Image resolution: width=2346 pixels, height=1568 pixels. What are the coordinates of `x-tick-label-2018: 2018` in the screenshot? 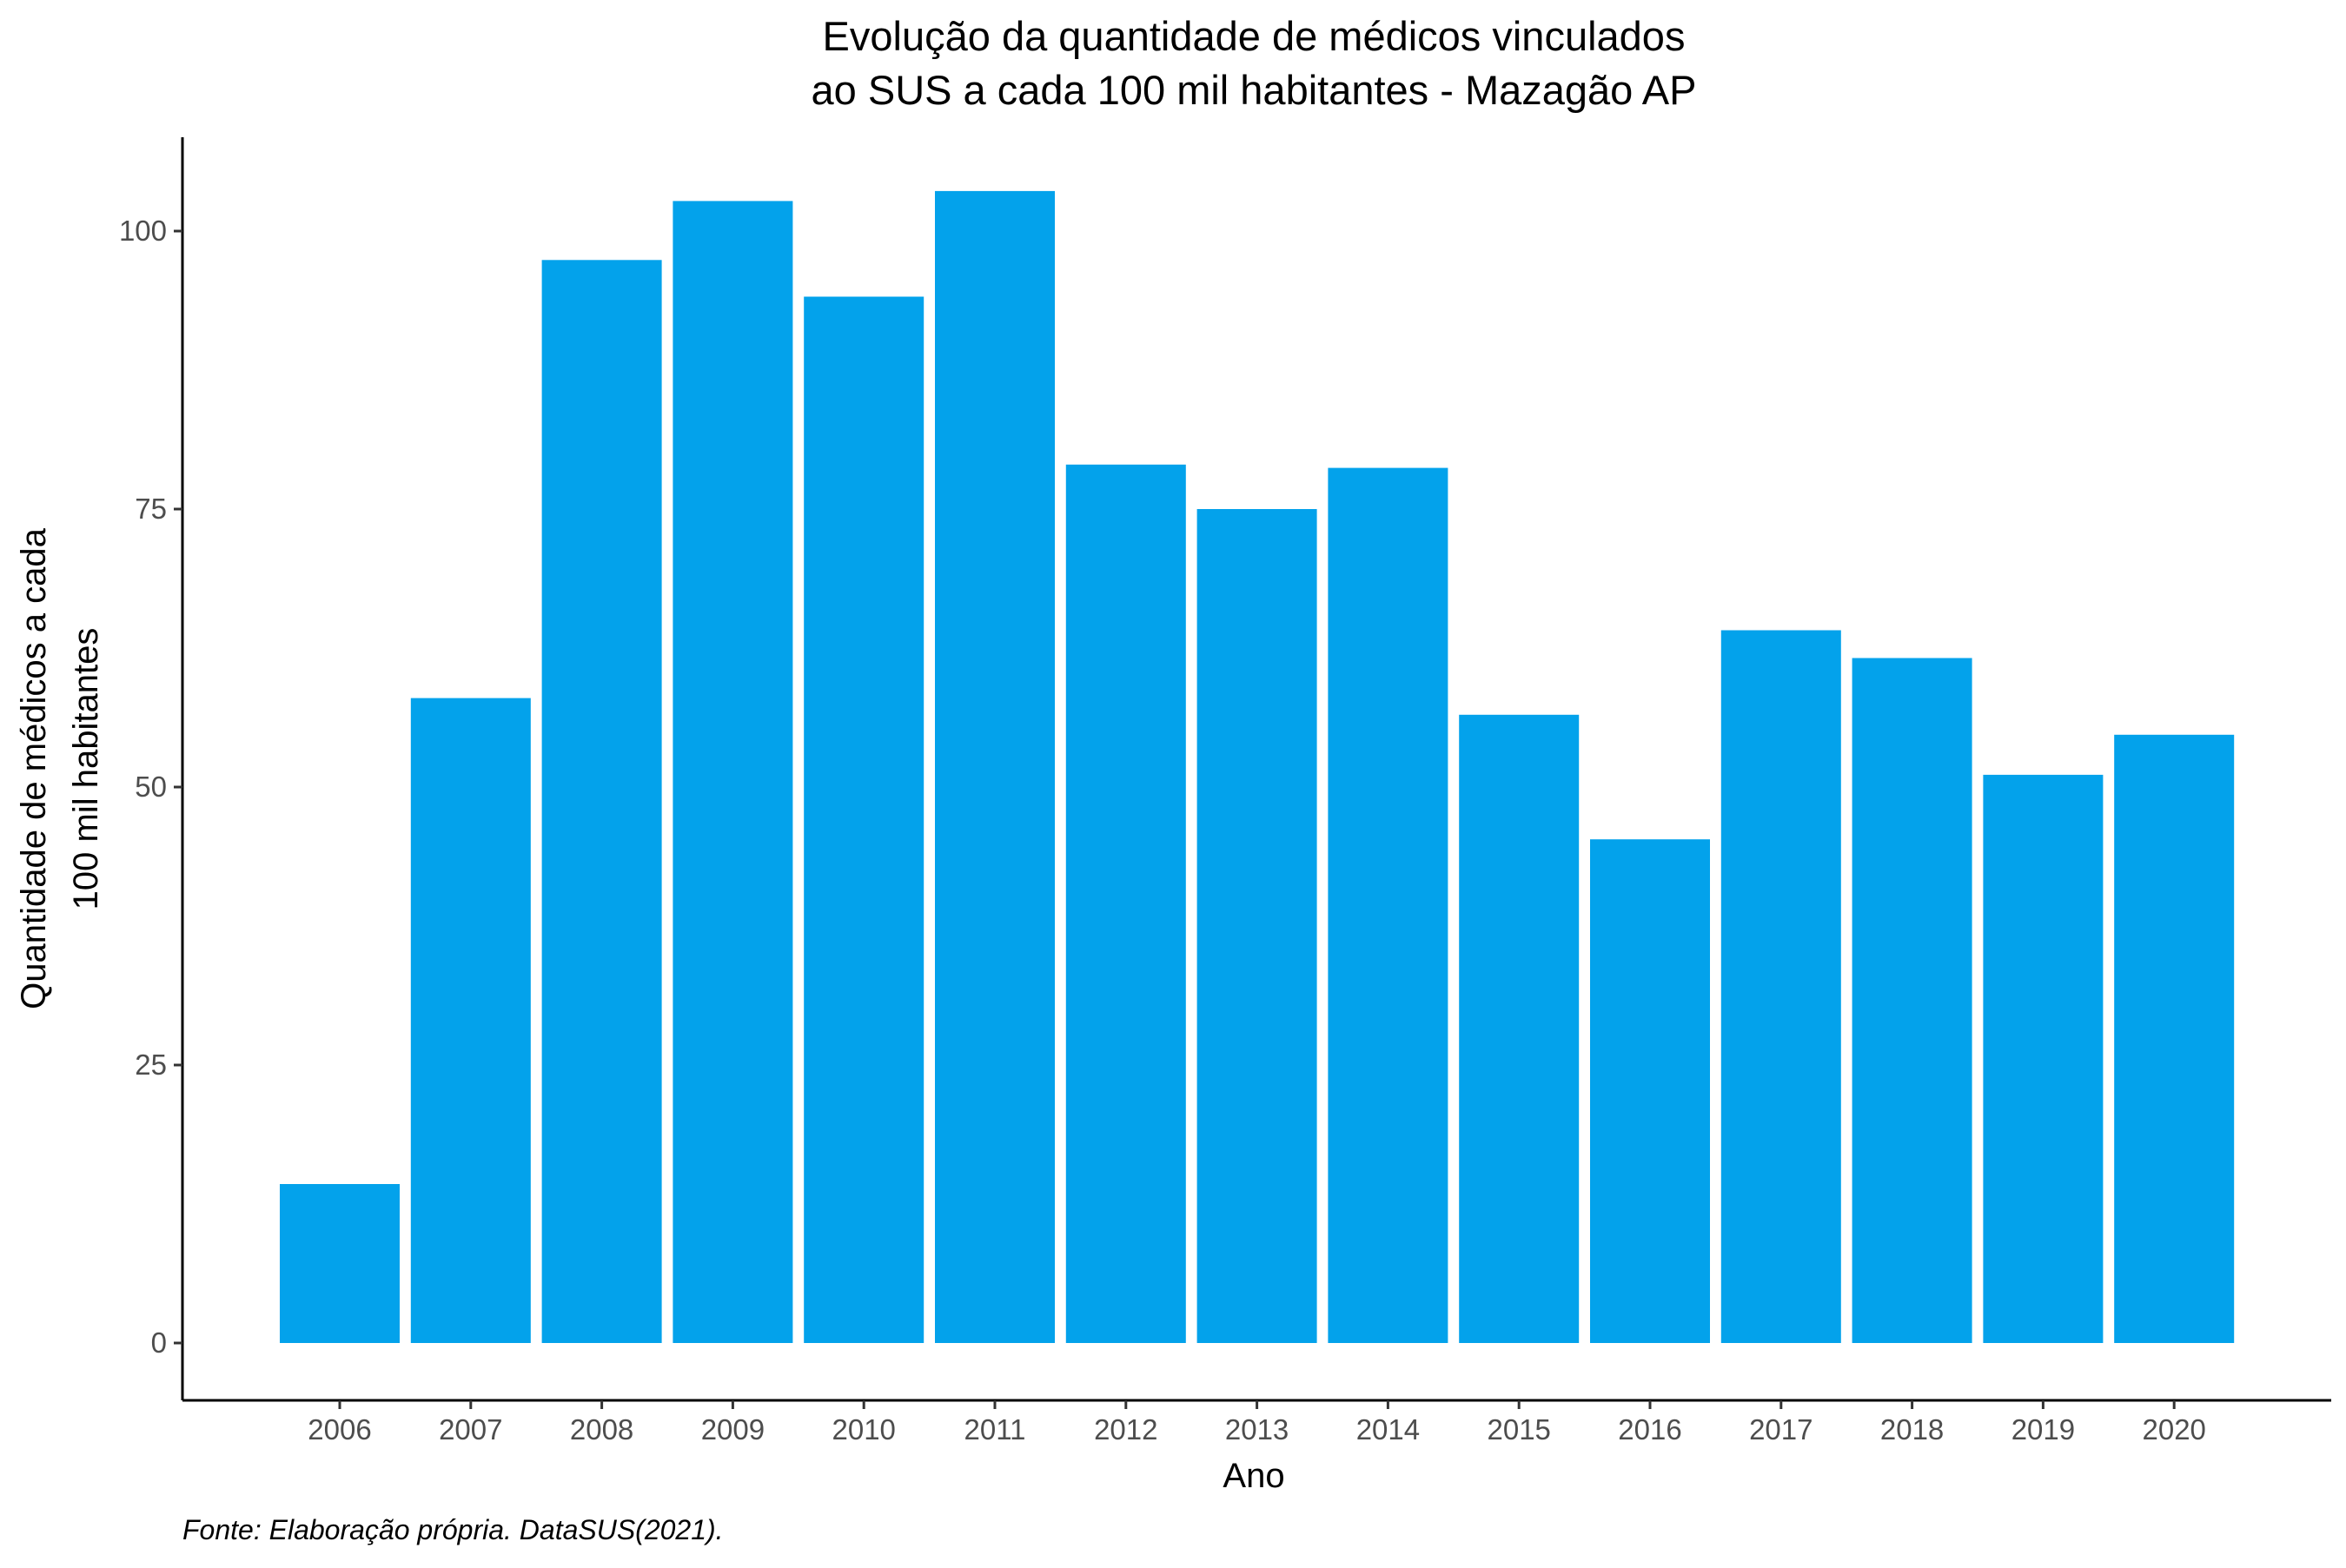 It's located at (1912, 1429).